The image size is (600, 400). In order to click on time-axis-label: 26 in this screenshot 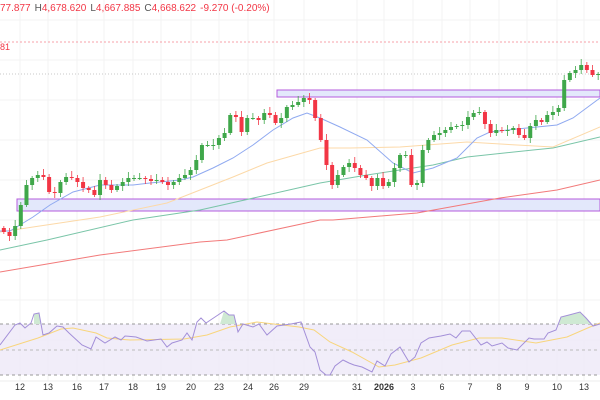, I will do `click(274, 387)`.